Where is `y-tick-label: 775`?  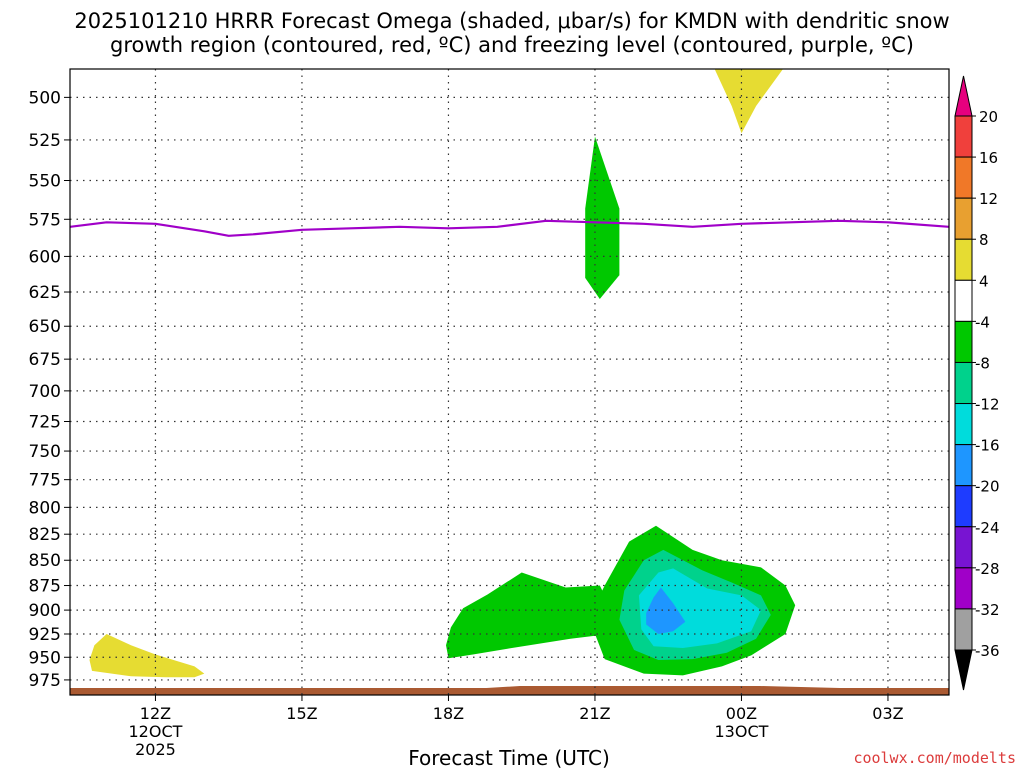
y-tick-label: 775 is located at coordinates (45, 481).